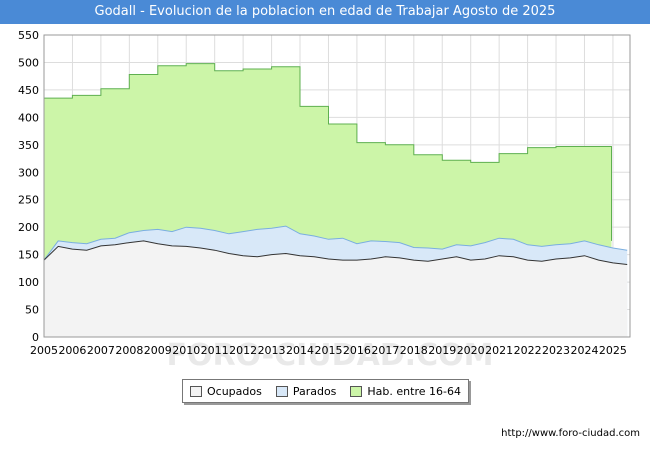 This screenshot has height=450, width=650. What do you see at coordinates (556, 350) in the screenshot?
I see `x-tick-label: 2023` at bounding box center [556, 350].